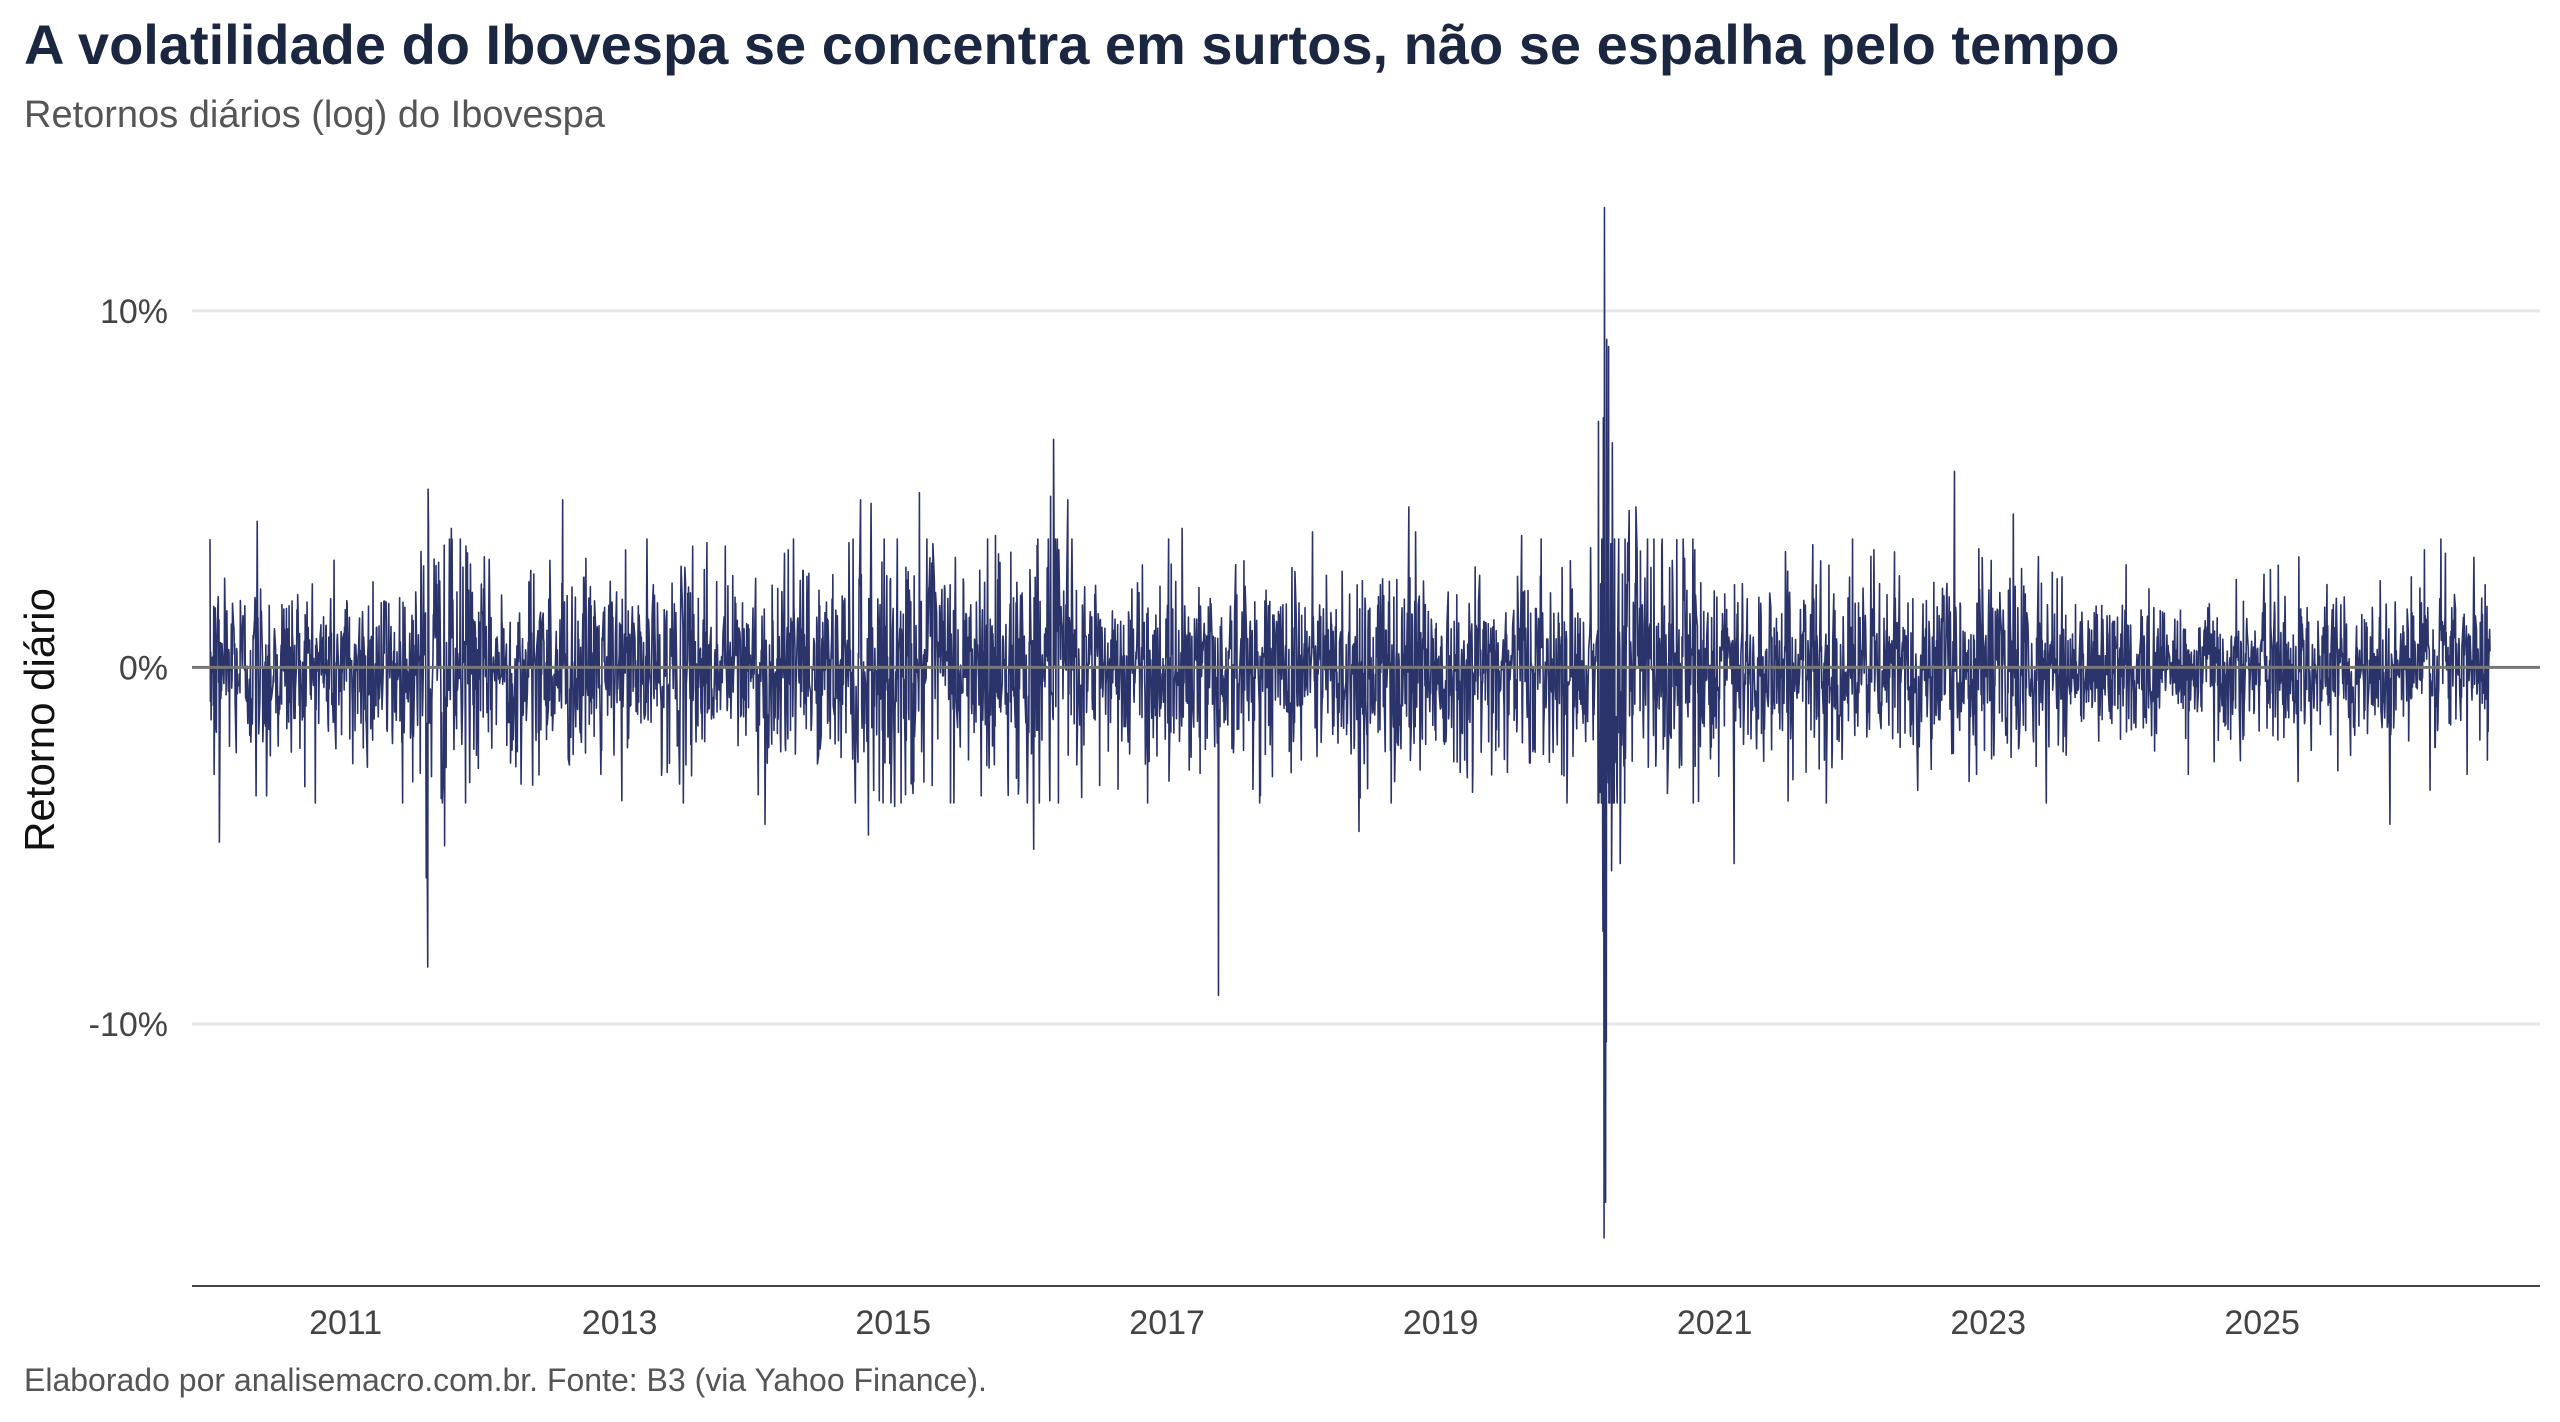 The height and width of the screenshot is (1422, 2560). I want to click on chart-subtitle: Retornos diários (log) do Ibovespa, so click(314, 115).